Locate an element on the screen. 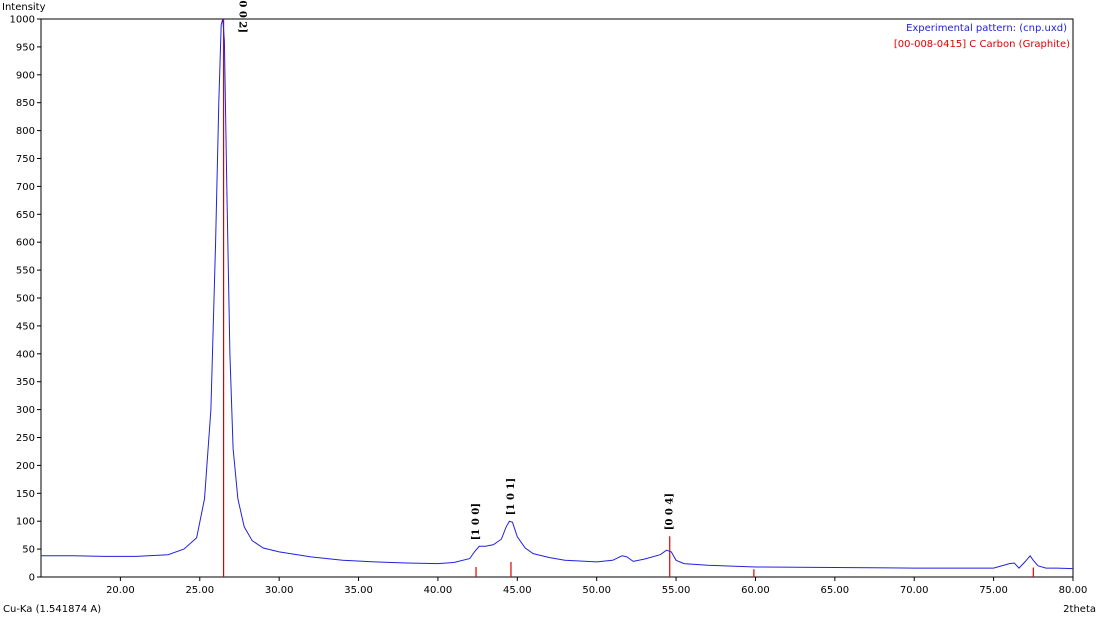 This screenshot has height=618, width=1100. wavelength-label: Cu-Ka (1.541874 A) is located at coordinates (52, 609).